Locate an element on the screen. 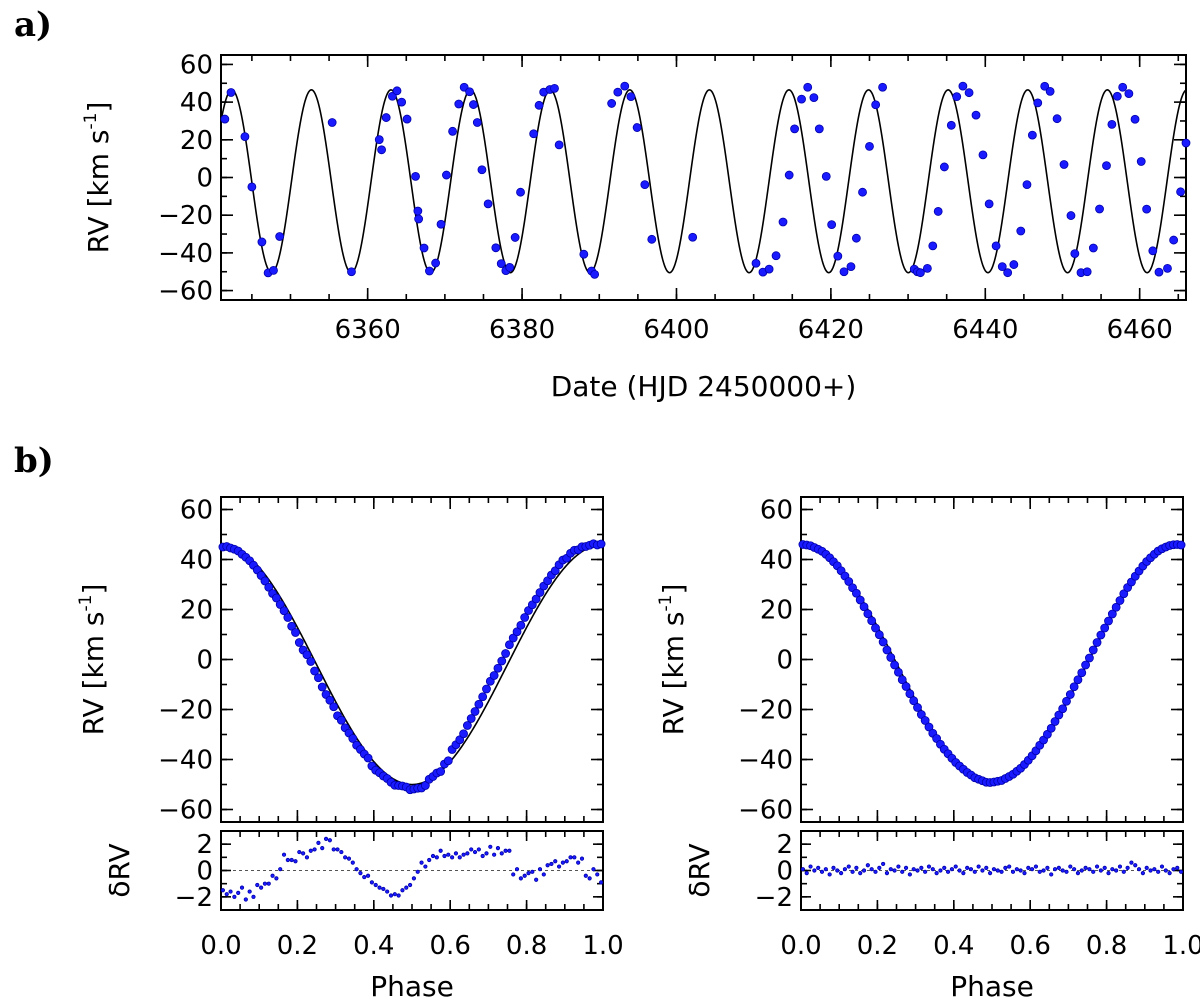 The image size is (1200, 1005). y-axis-a-tick-label: 40 is located at coordinates (196, 103).